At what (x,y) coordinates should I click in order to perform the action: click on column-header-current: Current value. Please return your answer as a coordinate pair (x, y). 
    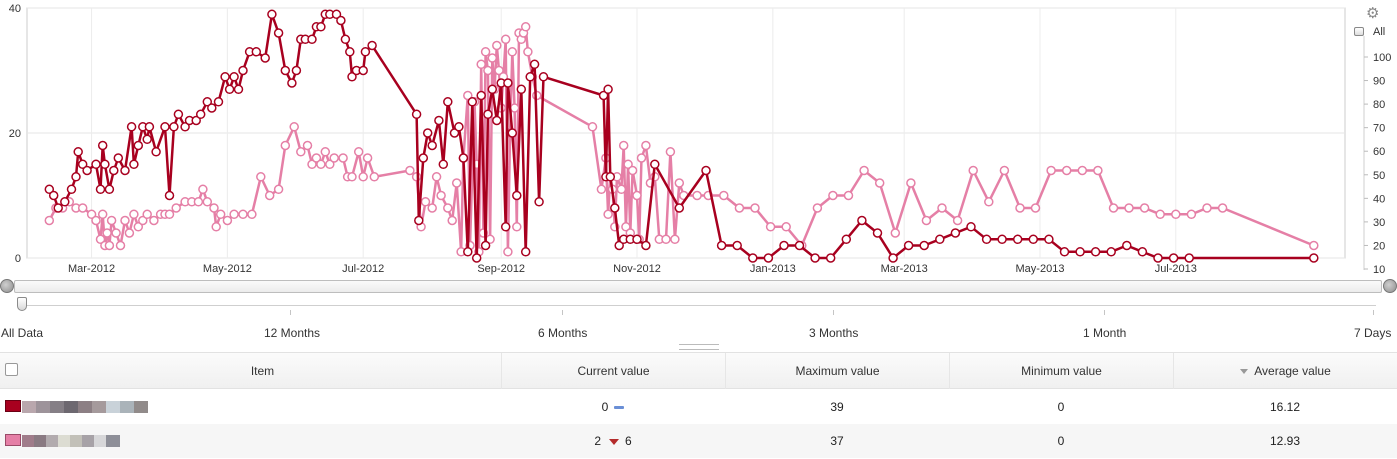
    Looking at the image, I should click on (613, 371).